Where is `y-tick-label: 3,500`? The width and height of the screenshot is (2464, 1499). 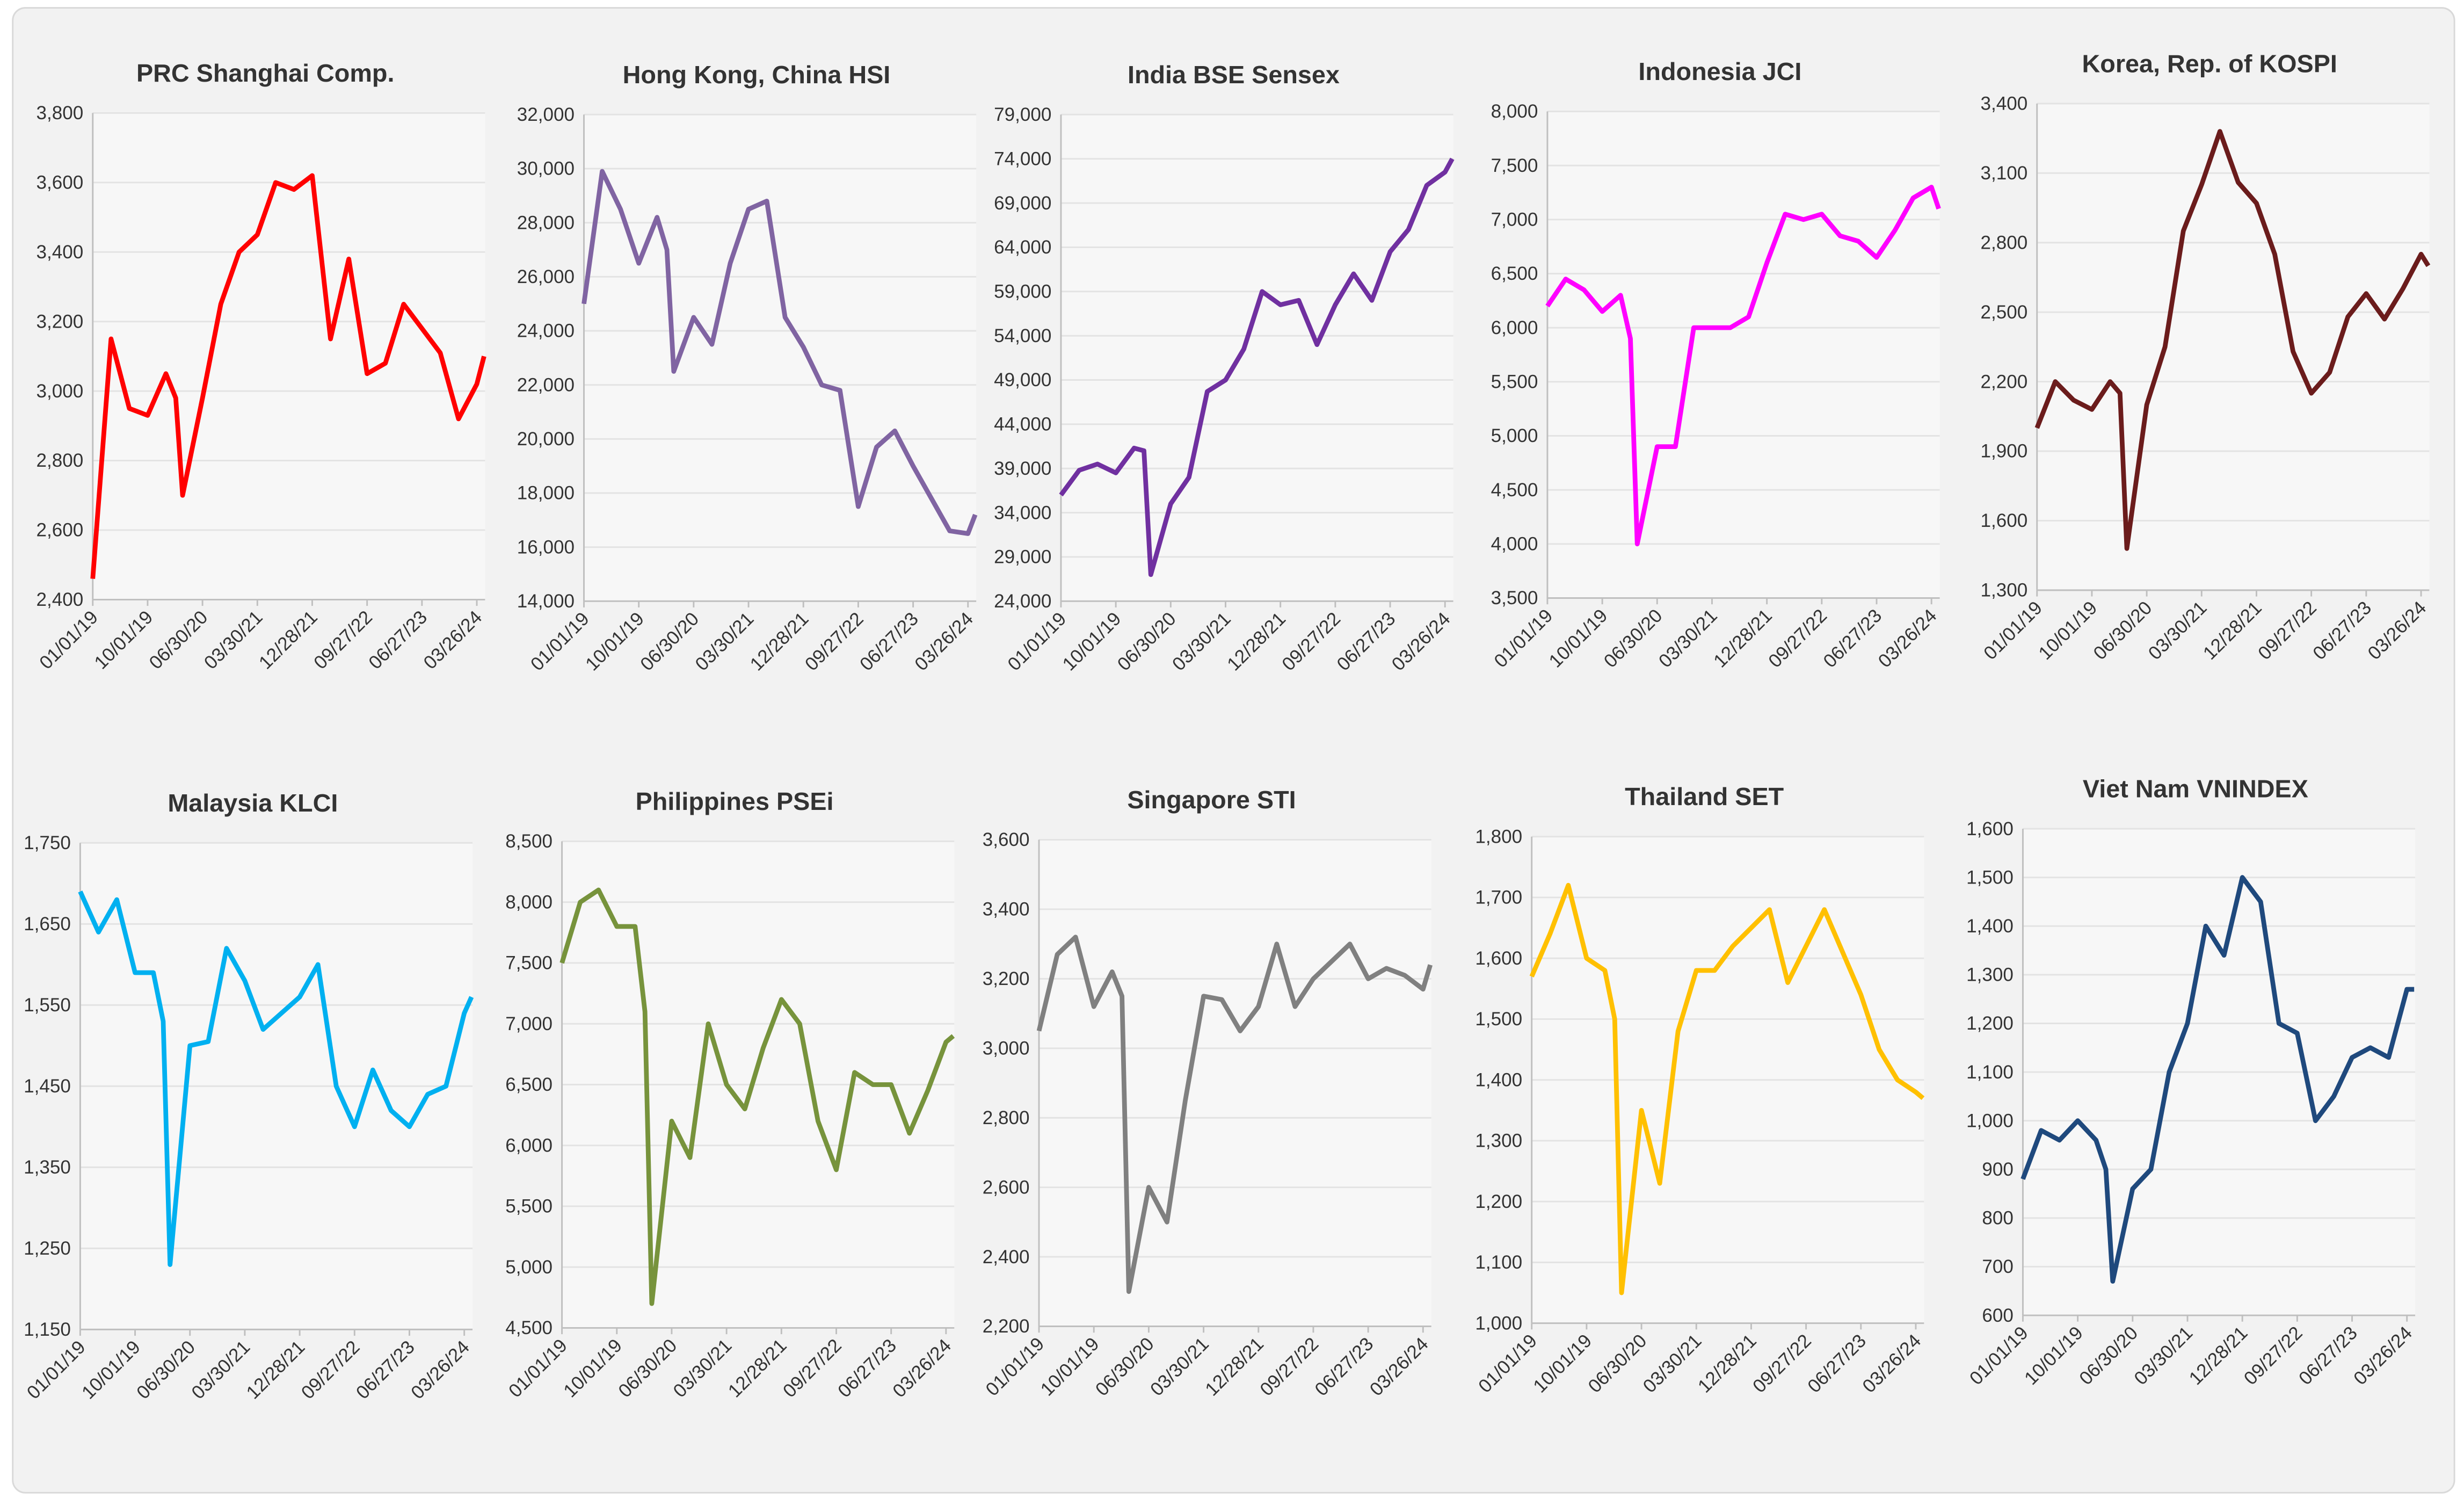
y-tick-label: 3,500 is located at coordinates (1515, 598).